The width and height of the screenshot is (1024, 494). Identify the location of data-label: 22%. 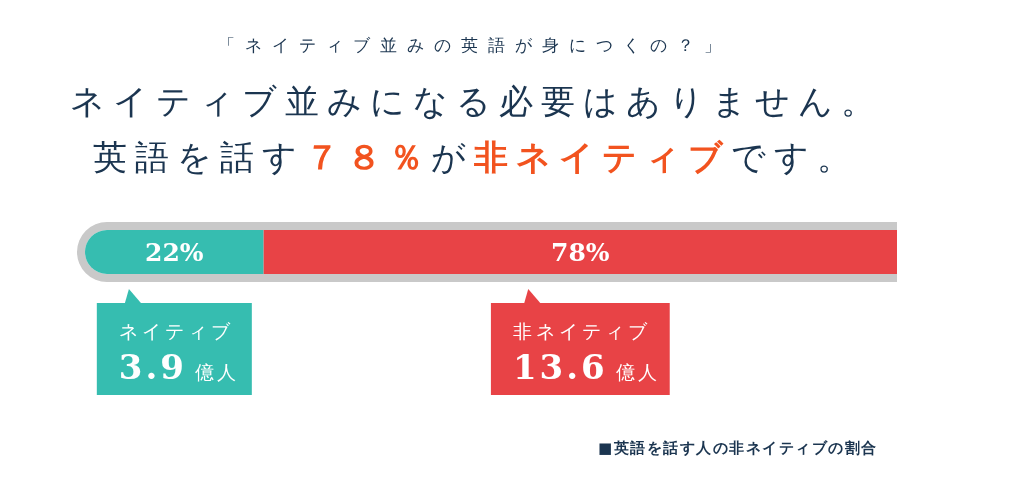
(174, 252).